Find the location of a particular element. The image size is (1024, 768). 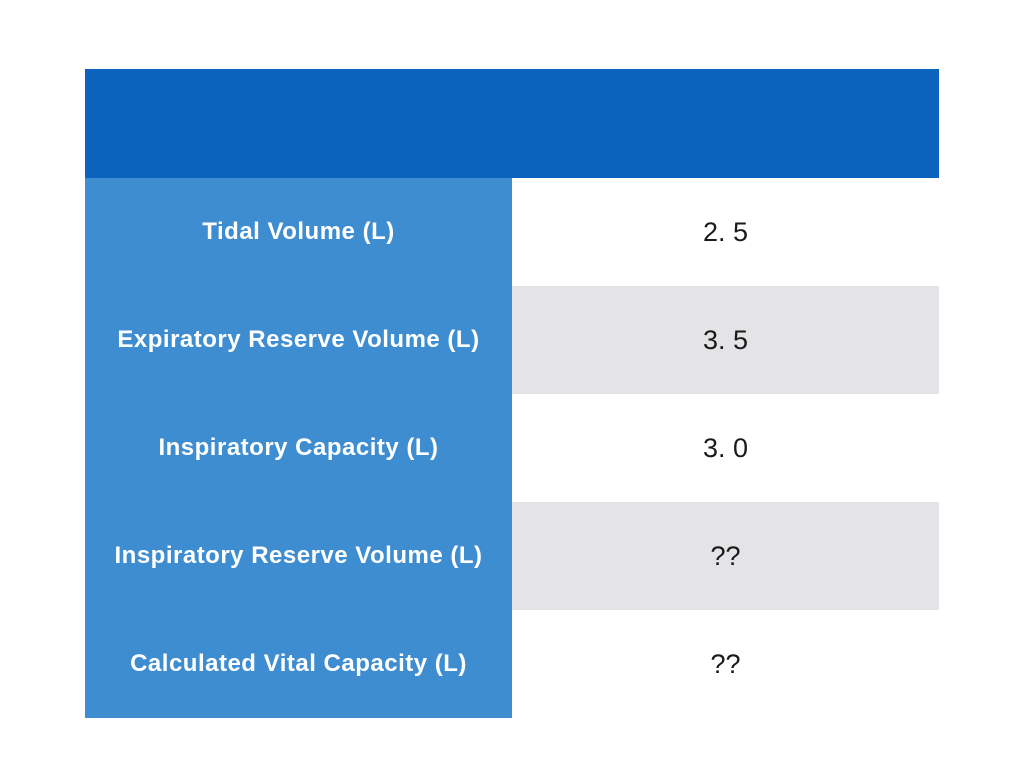

table-row-inspiratory-reserve-volume: Inspiratory Reserve Volume (L) ?? is located at coordinates (512, 556).